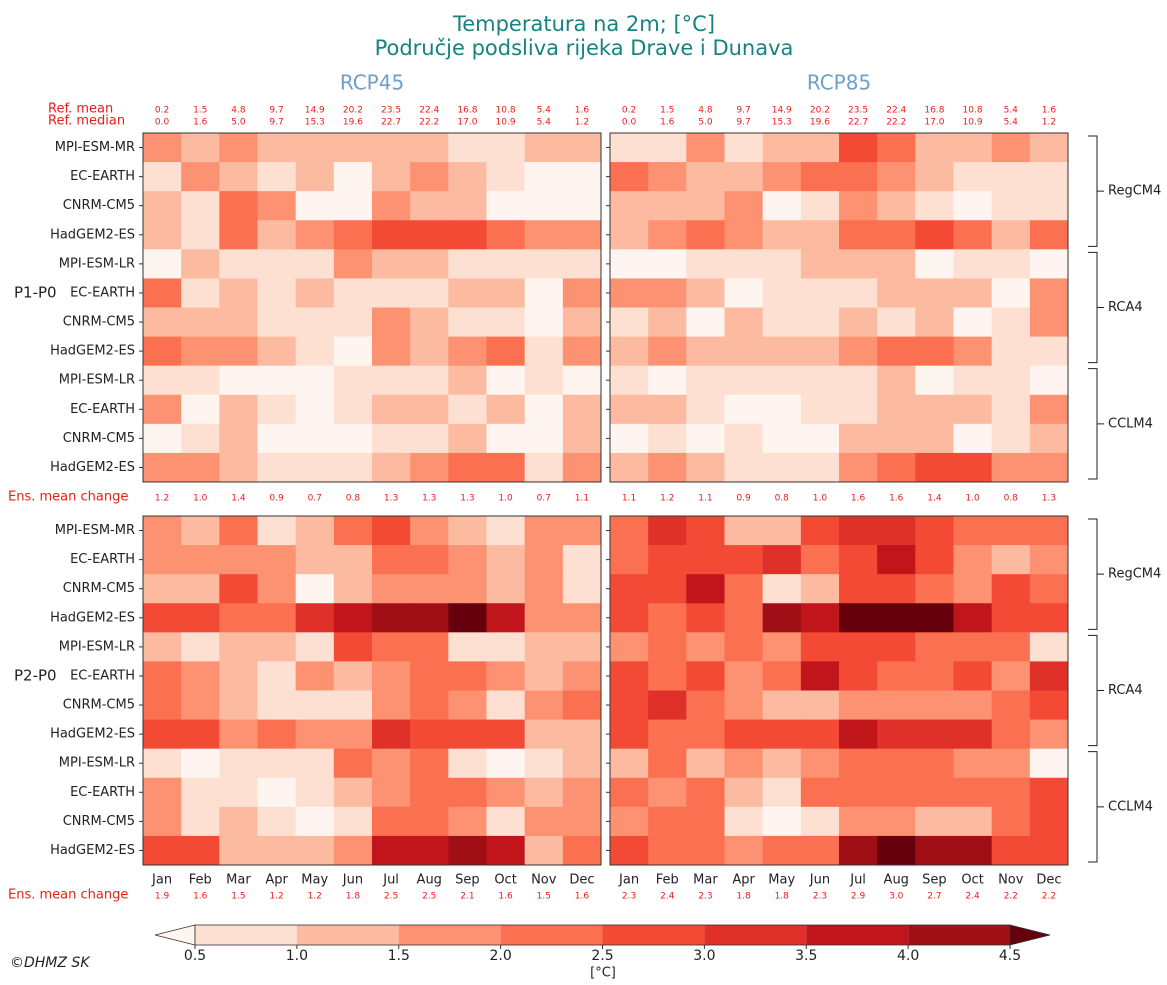 The width and height of the screenshot is (1167, 985). Describe the element at coordinates (581, 880) in the screenshot. I see `month-label: Dec` at that location.